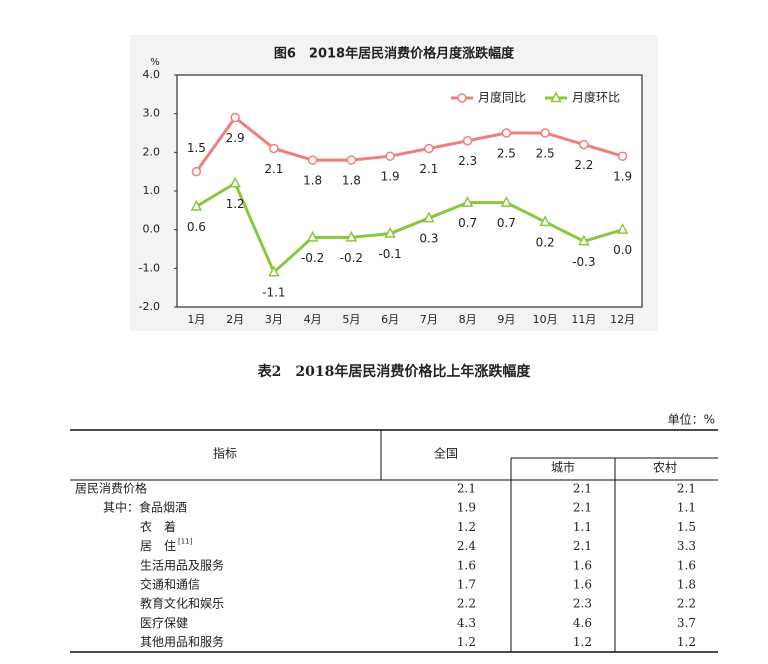  I want to click on x-tick-label: 8月, so click(468, 319).